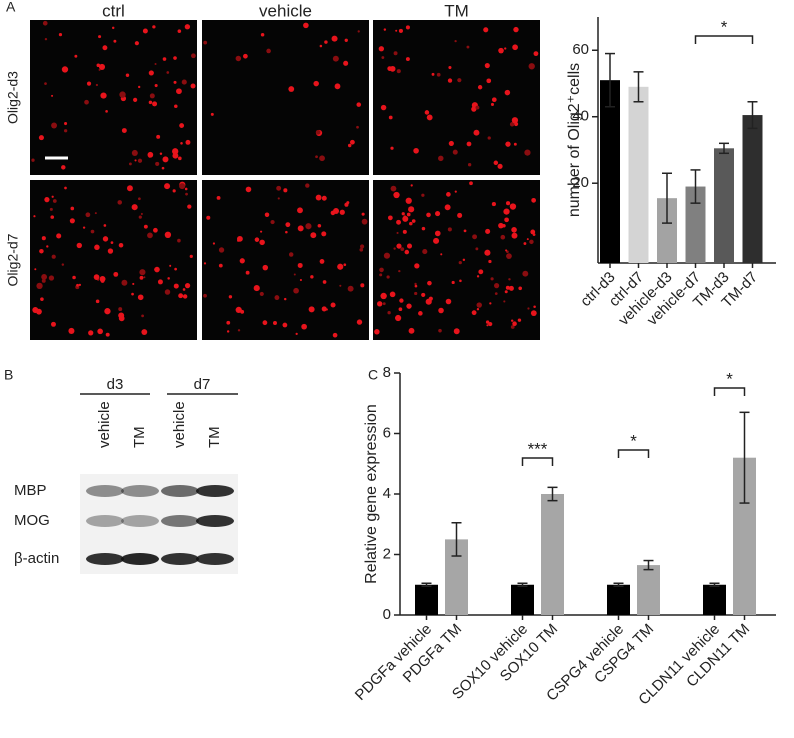  Describe the element at coordinates (126, 475) in the screenshot. I see `western-blot: d3 d7 vehicle TM vehicle TM MBP MOG β-actin` at that location.